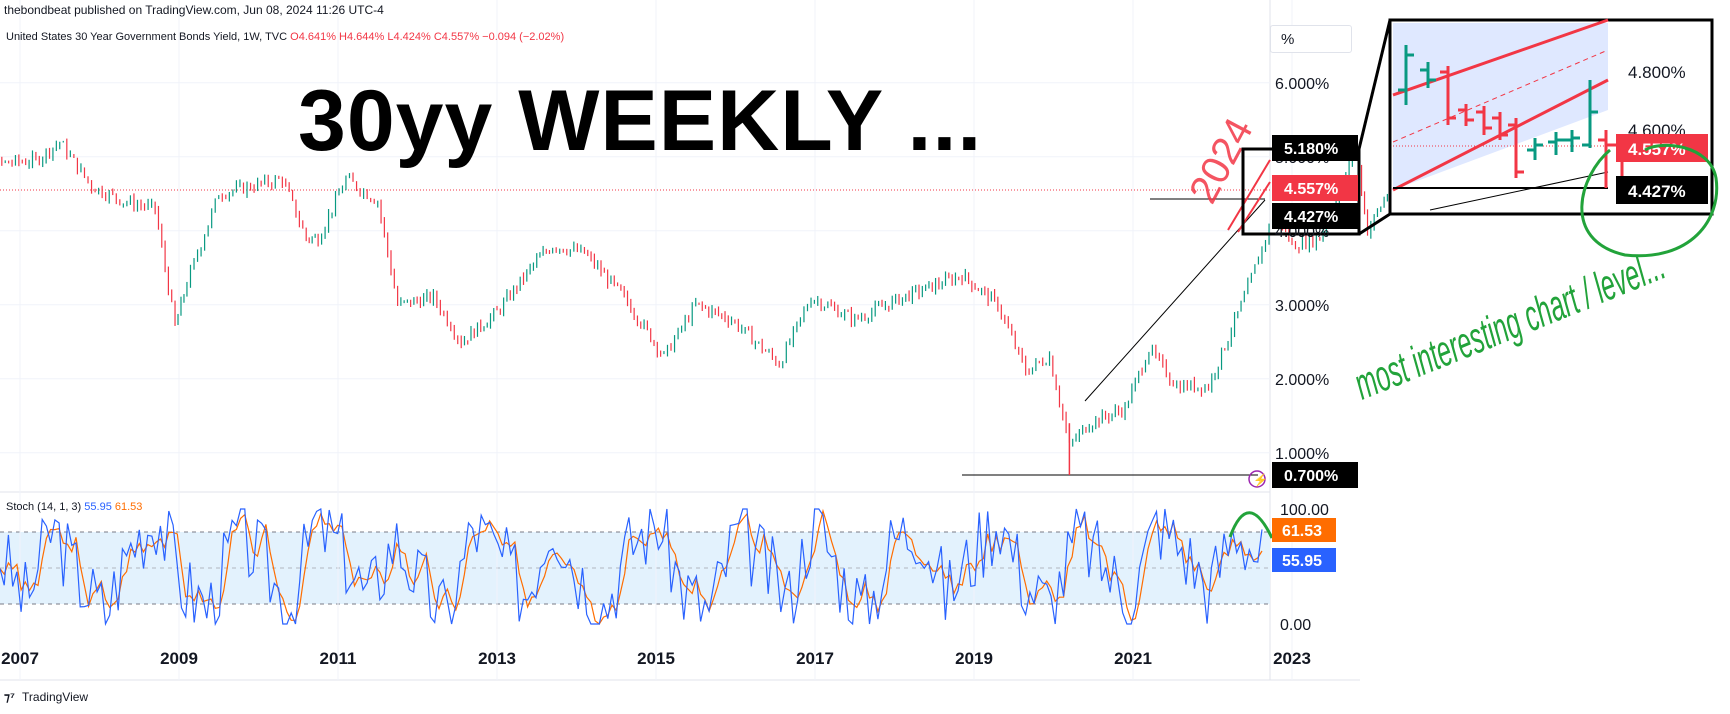 The width and height of the screenshot is (1730, 714). What do you see at coordinates (1657, 72) in the screenshot?
I see `inset-tick-label: 4.800%` at bounding box center [1657, 72].